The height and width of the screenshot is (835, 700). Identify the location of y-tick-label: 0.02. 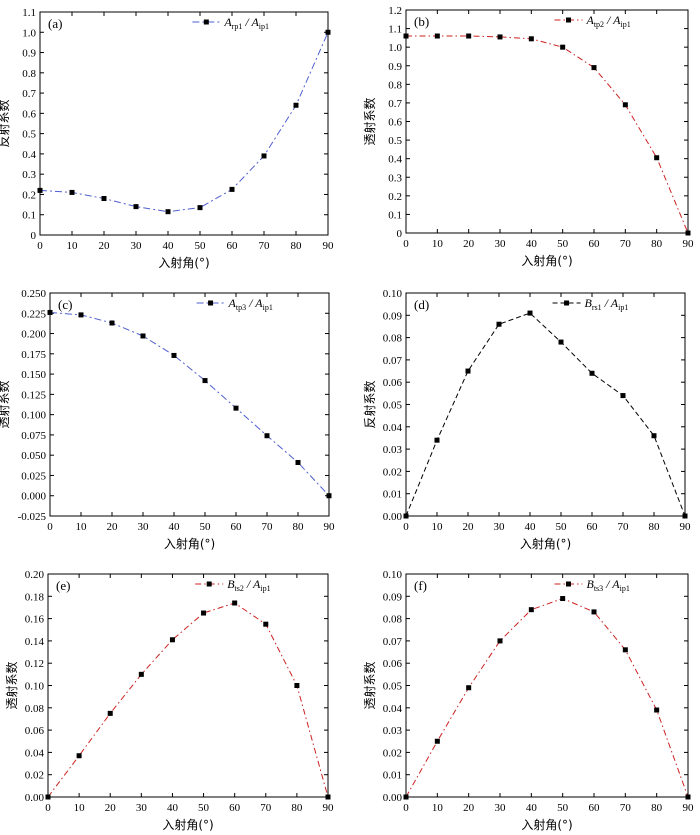
(392, 472).